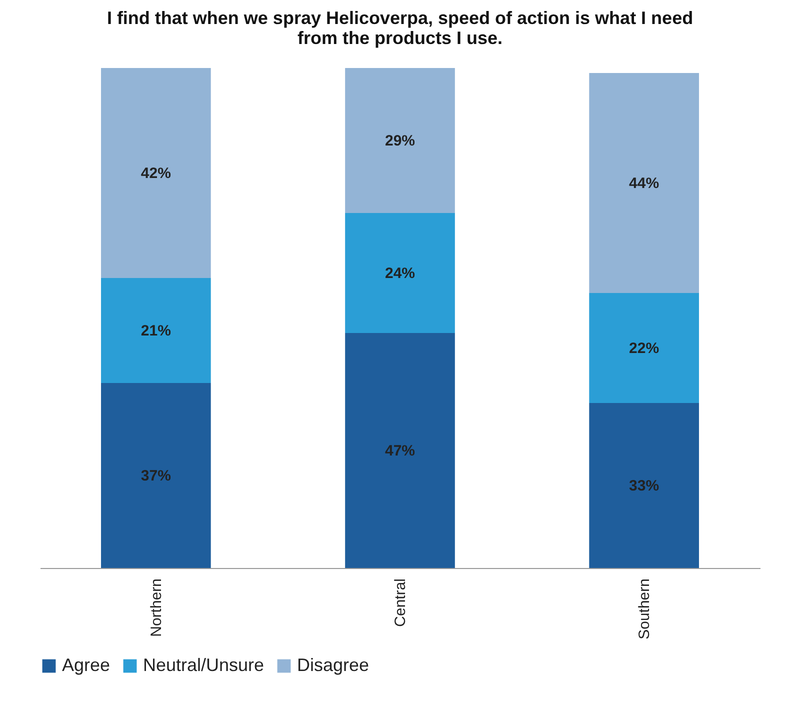 The height and width of the screenshot is (714, 812). I want to click on data-label: 29%, so click(400, 141).